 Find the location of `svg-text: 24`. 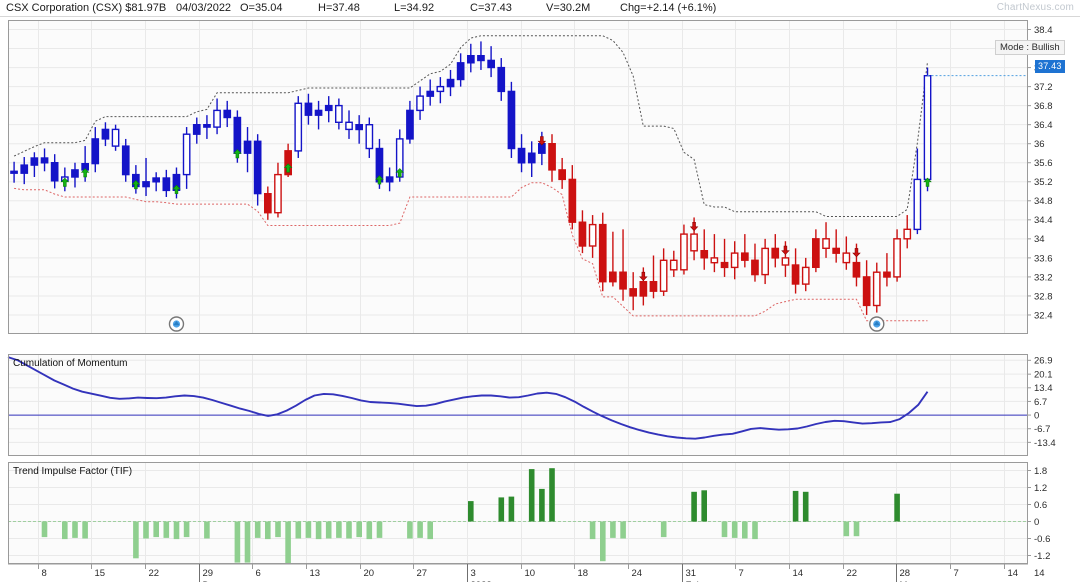

svg-text: 24 is located at coordinates (637, 573).